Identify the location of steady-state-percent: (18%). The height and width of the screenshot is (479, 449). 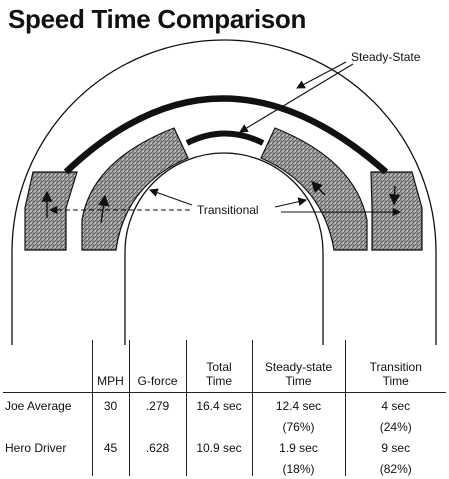
(298, 468).